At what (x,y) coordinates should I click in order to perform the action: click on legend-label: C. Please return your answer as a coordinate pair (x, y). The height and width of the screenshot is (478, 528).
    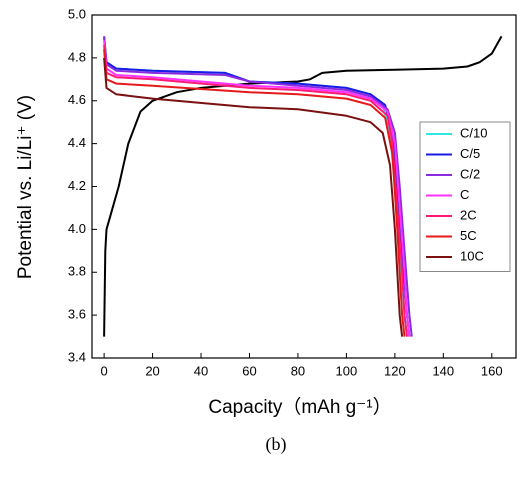
    Looking at the image, I should click on (464, 194).